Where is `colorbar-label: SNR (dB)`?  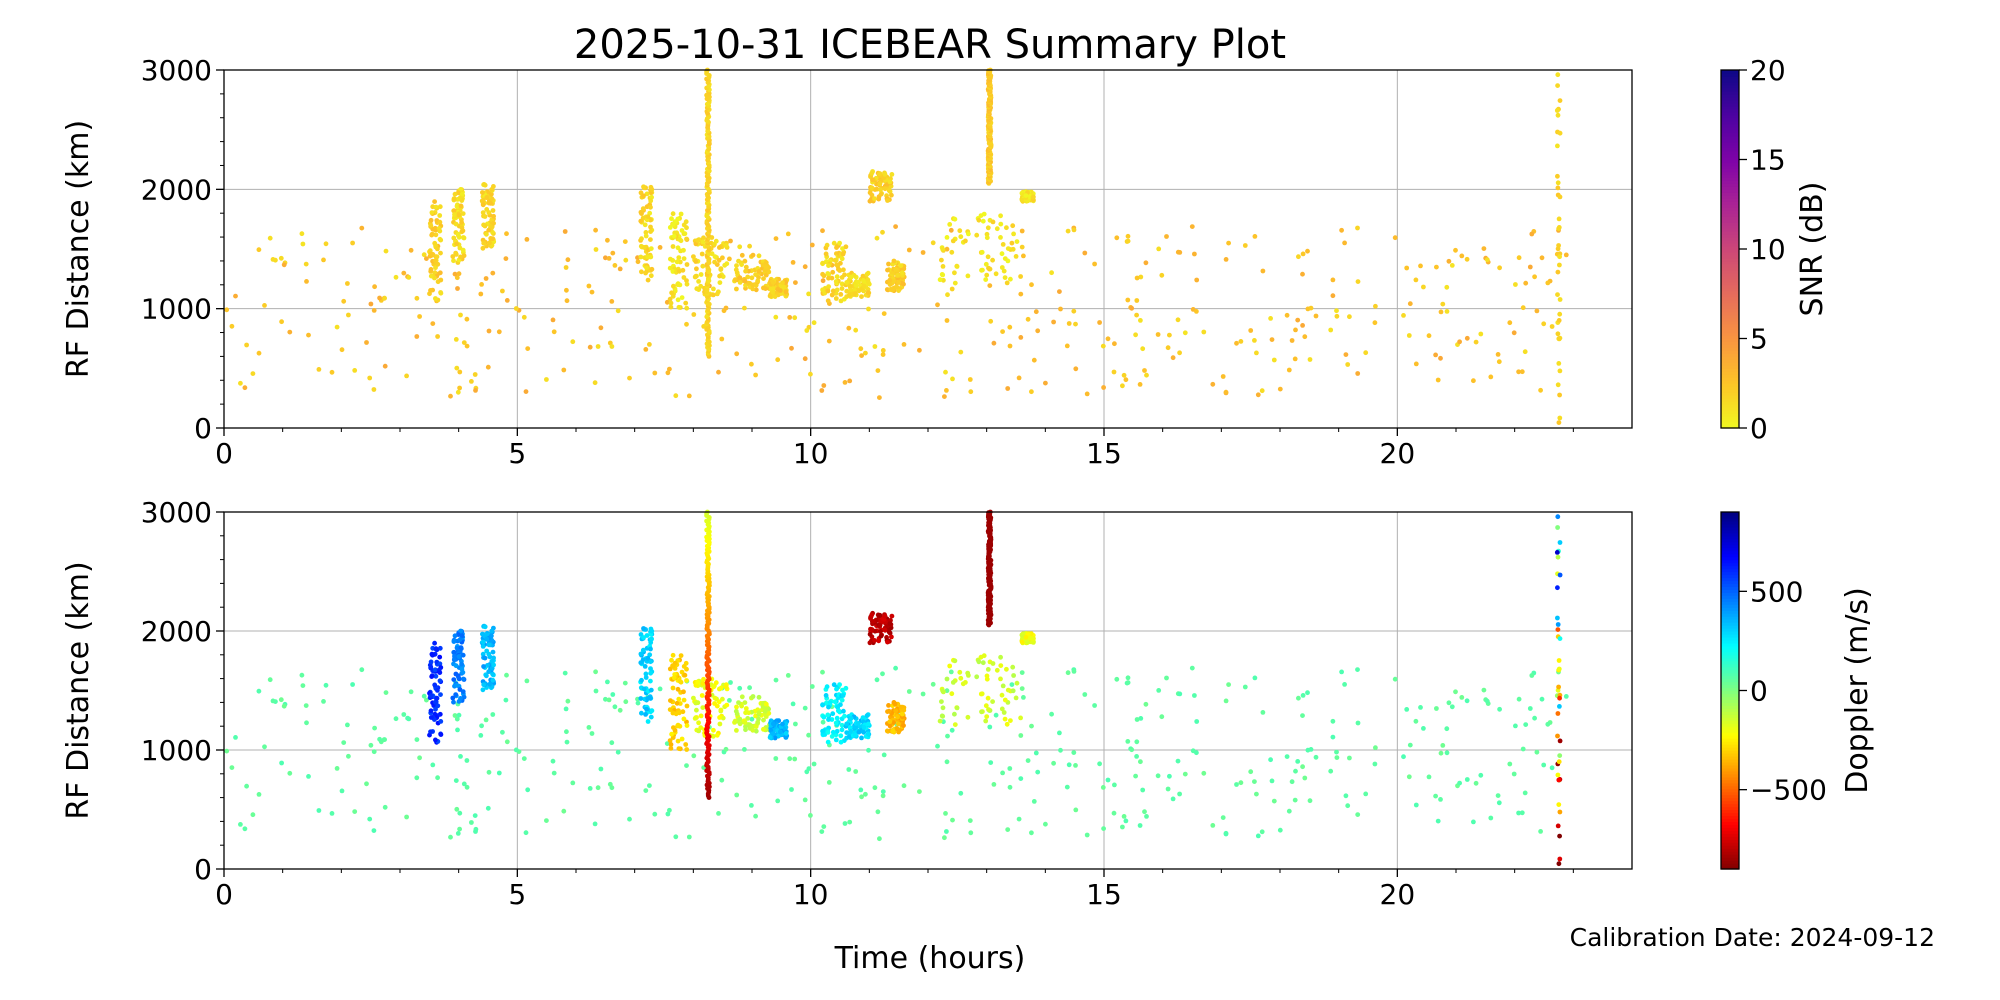
colorbar-label: SNR (dB) is located at coordinates (1812, 249).